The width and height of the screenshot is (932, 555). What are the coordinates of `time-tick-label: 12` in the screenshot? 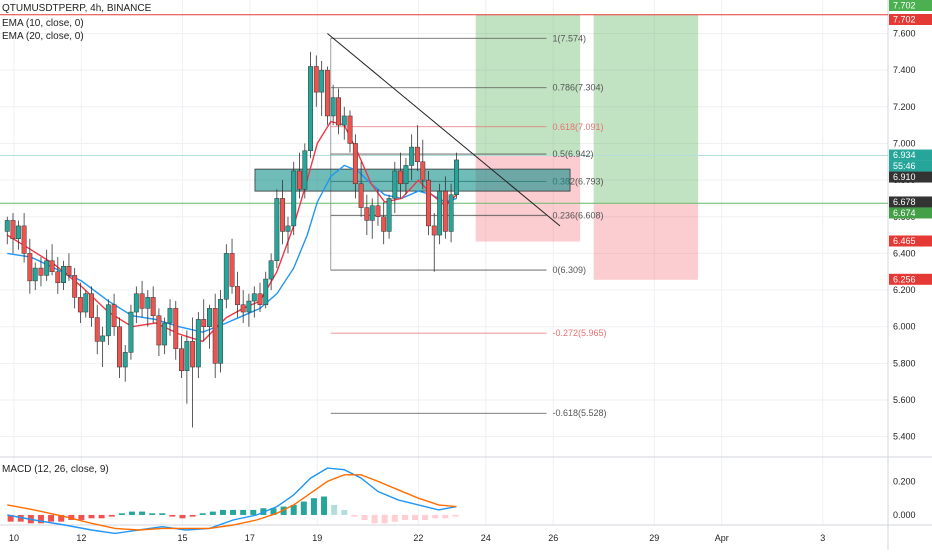 It's located at (81, 538).